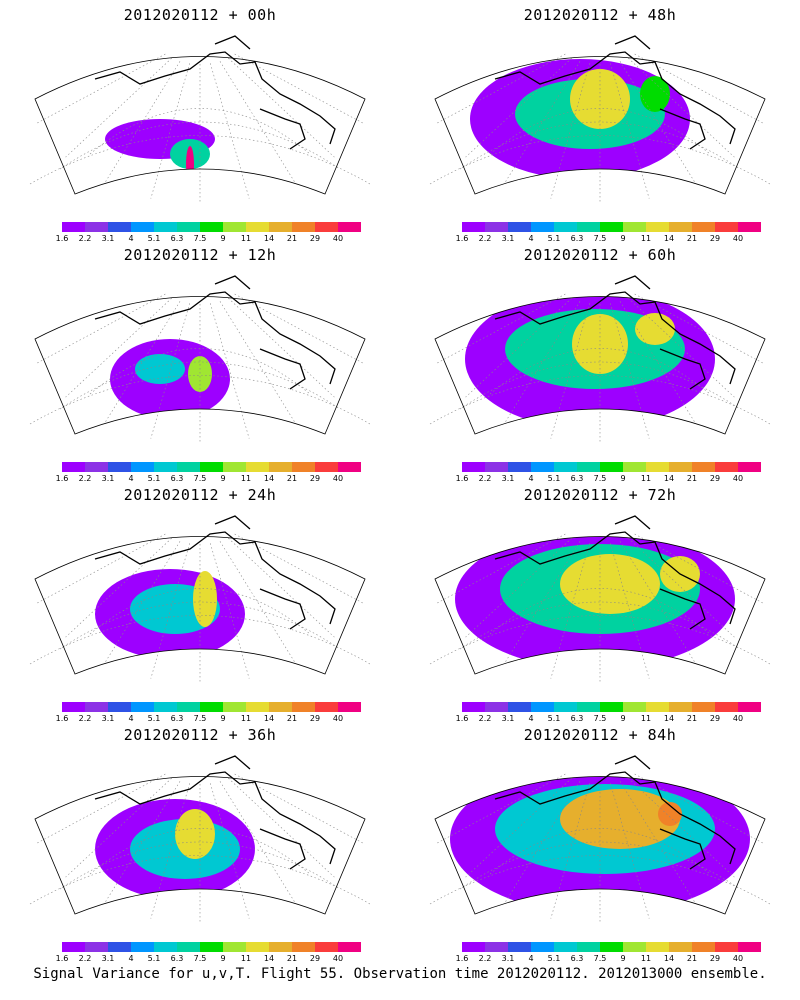  Describe the element at coordinates (170, 621) in the screenshot. I see `signal-variance-field` at that location.